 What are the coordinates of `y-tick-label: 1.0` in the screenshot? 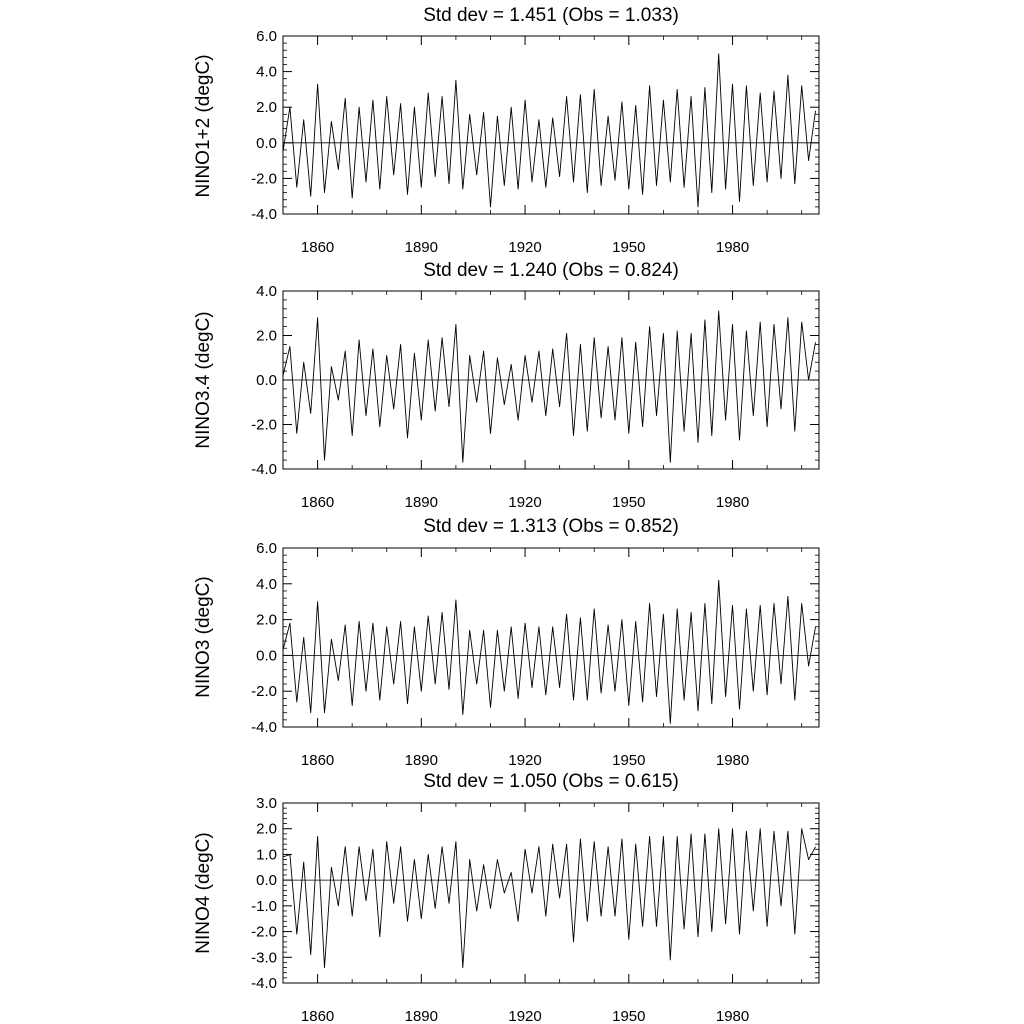 It's located at (266, 854).